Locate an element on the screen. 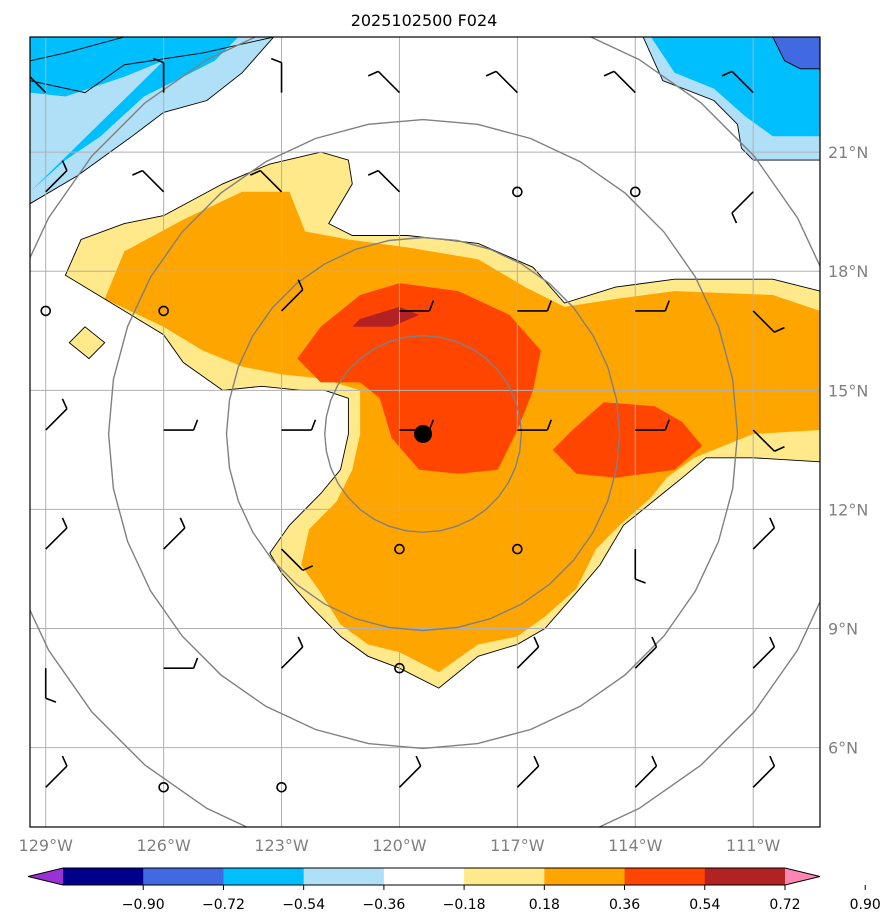 This screenshot has width=890, height=924. colorbar-tick-label: −0.54 is located at coordinates (303, 905).